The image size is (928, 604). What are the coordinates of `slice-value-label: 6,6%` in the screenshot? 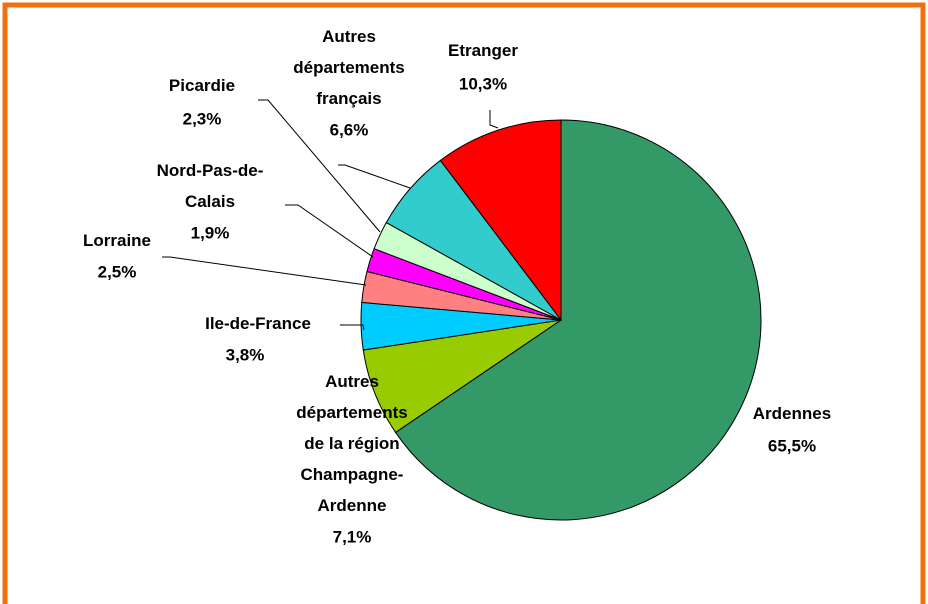 It's located at (349, 129).